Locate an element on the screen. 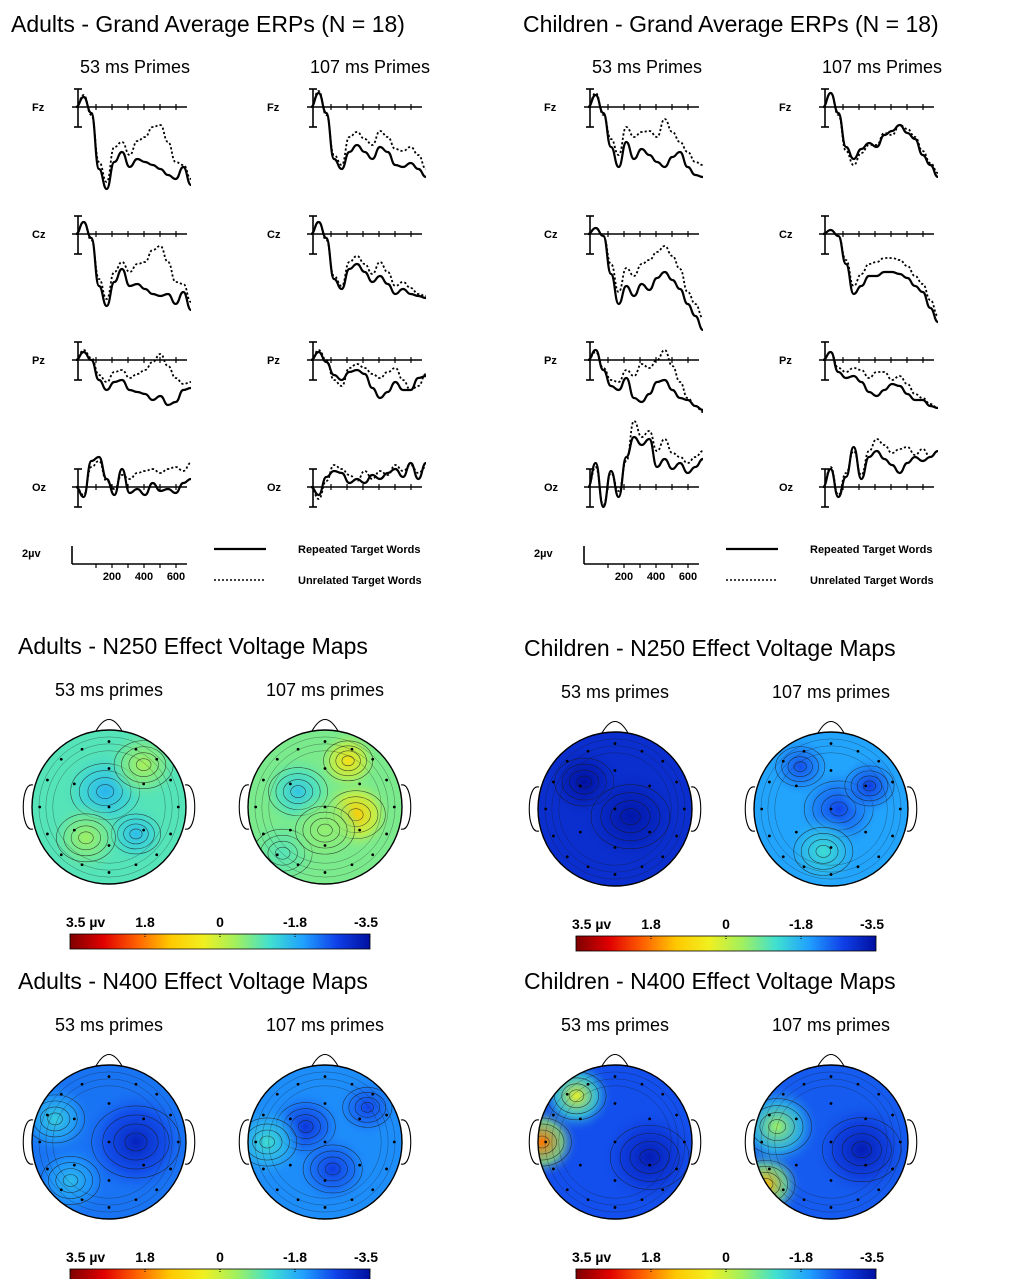 The width and height of the screenshot is (1011, 1279). time-tick-label: 600 is located at coordinates (688, 577).